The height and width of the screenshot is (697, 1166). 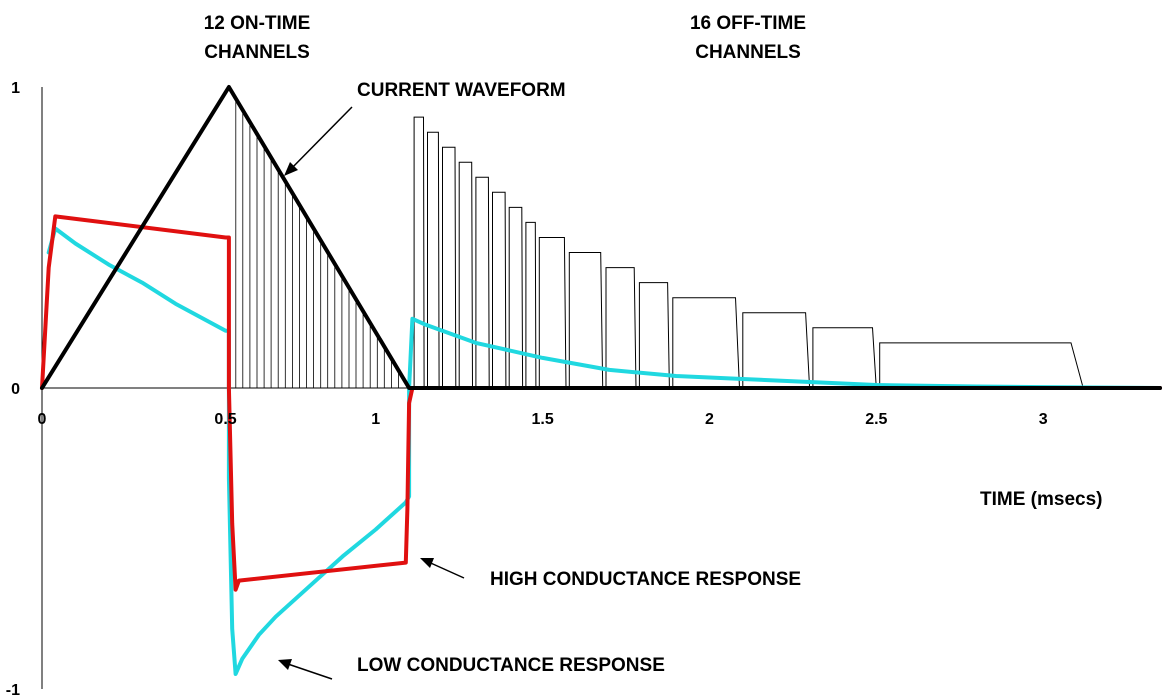 What do you see at coordinates (375, 419) in the screenshot?
I see `x-tick-label: 1` at bounding box center [375, 419].